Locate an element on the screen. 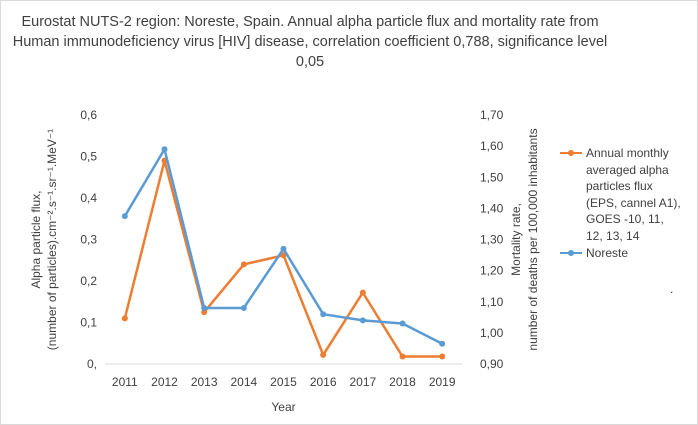 This screenshot has height=425, width=698. x-tick-label: 2011 is located at coordinates (125, 382).